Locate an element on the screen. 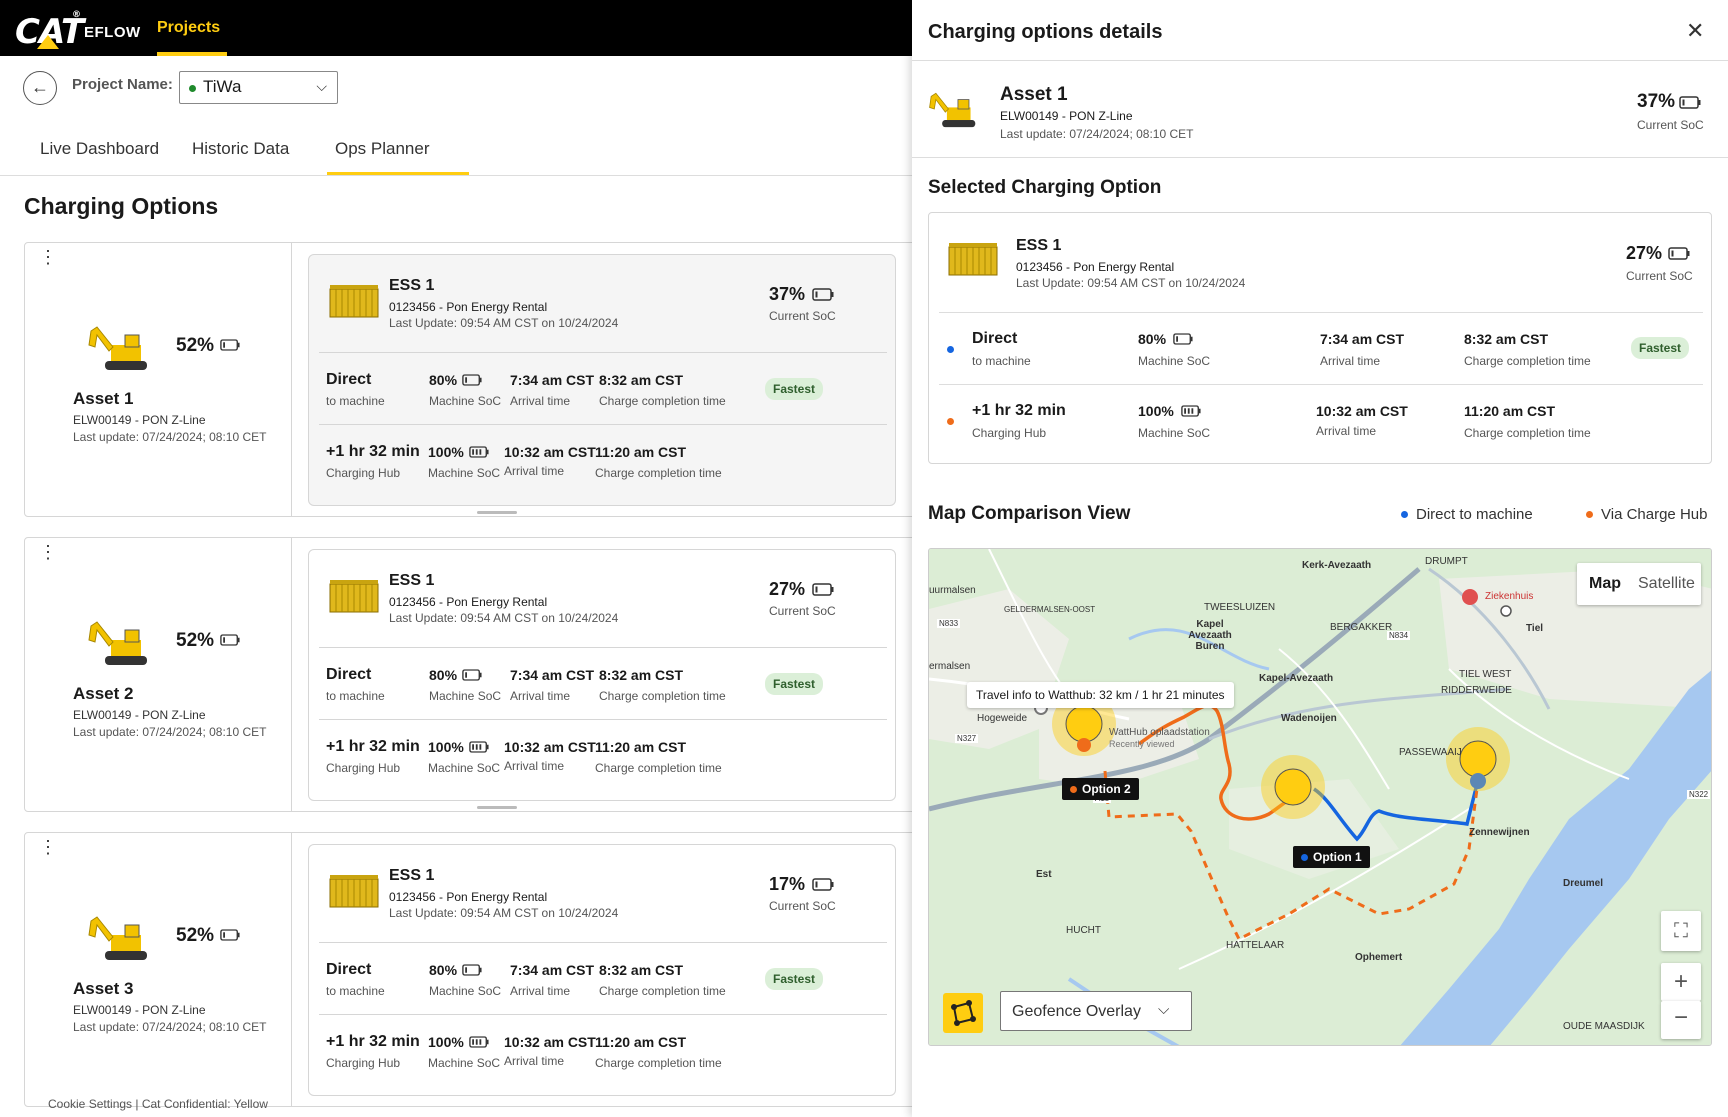 The width and height of the screenshot is (1728, 1117). nav-projects: Projects is located at coordinates (189, 27).